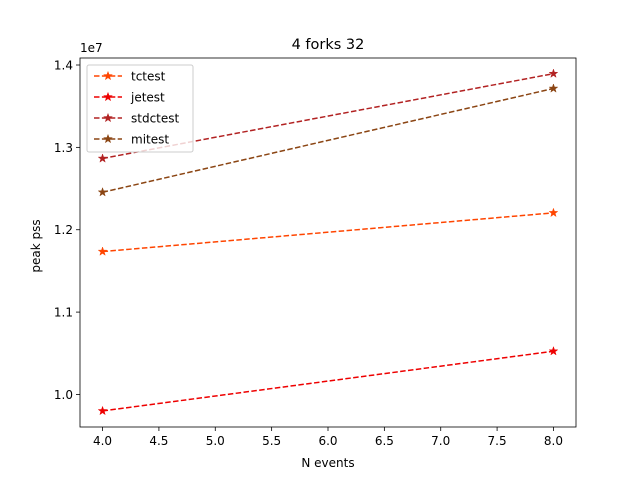  I want to click on x-tick-label: 6.5, so click(384, 441).